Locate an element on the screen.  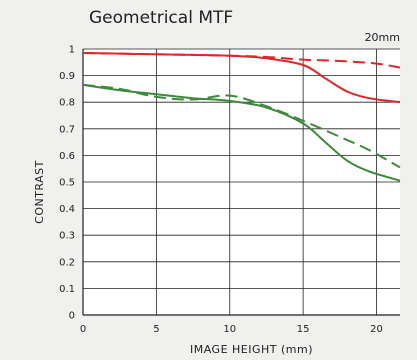
y-tick-label: 0.6 is located at coordinates (67, 156).